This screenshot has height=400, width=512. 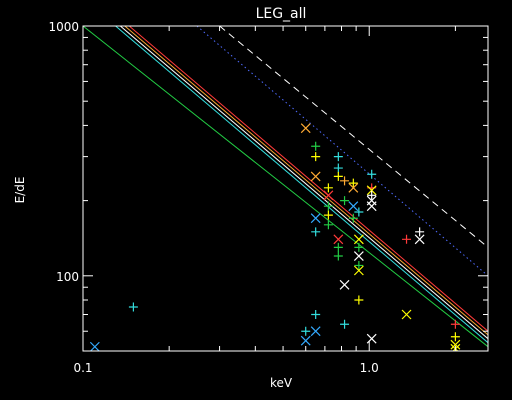 What do you see at coordinates (63, 27) in the screenshot?
I see `y-tick-label-1: 1000` at bounding box center [63, 27].